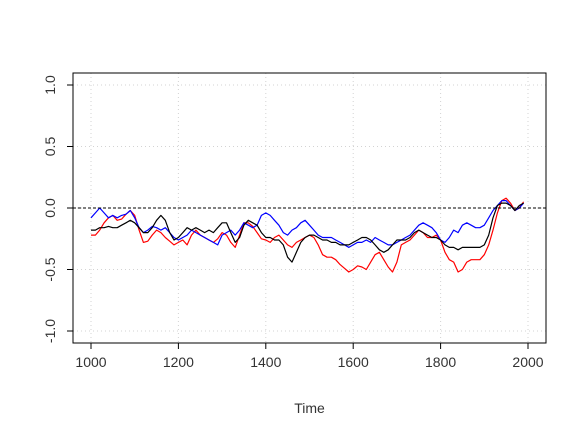 This screenshot has width=582, height=438. What do you see at coordinates (50, 331) in the screenshot?
I see `y-tick-label: -1.0` at bounding box center [50, 331].